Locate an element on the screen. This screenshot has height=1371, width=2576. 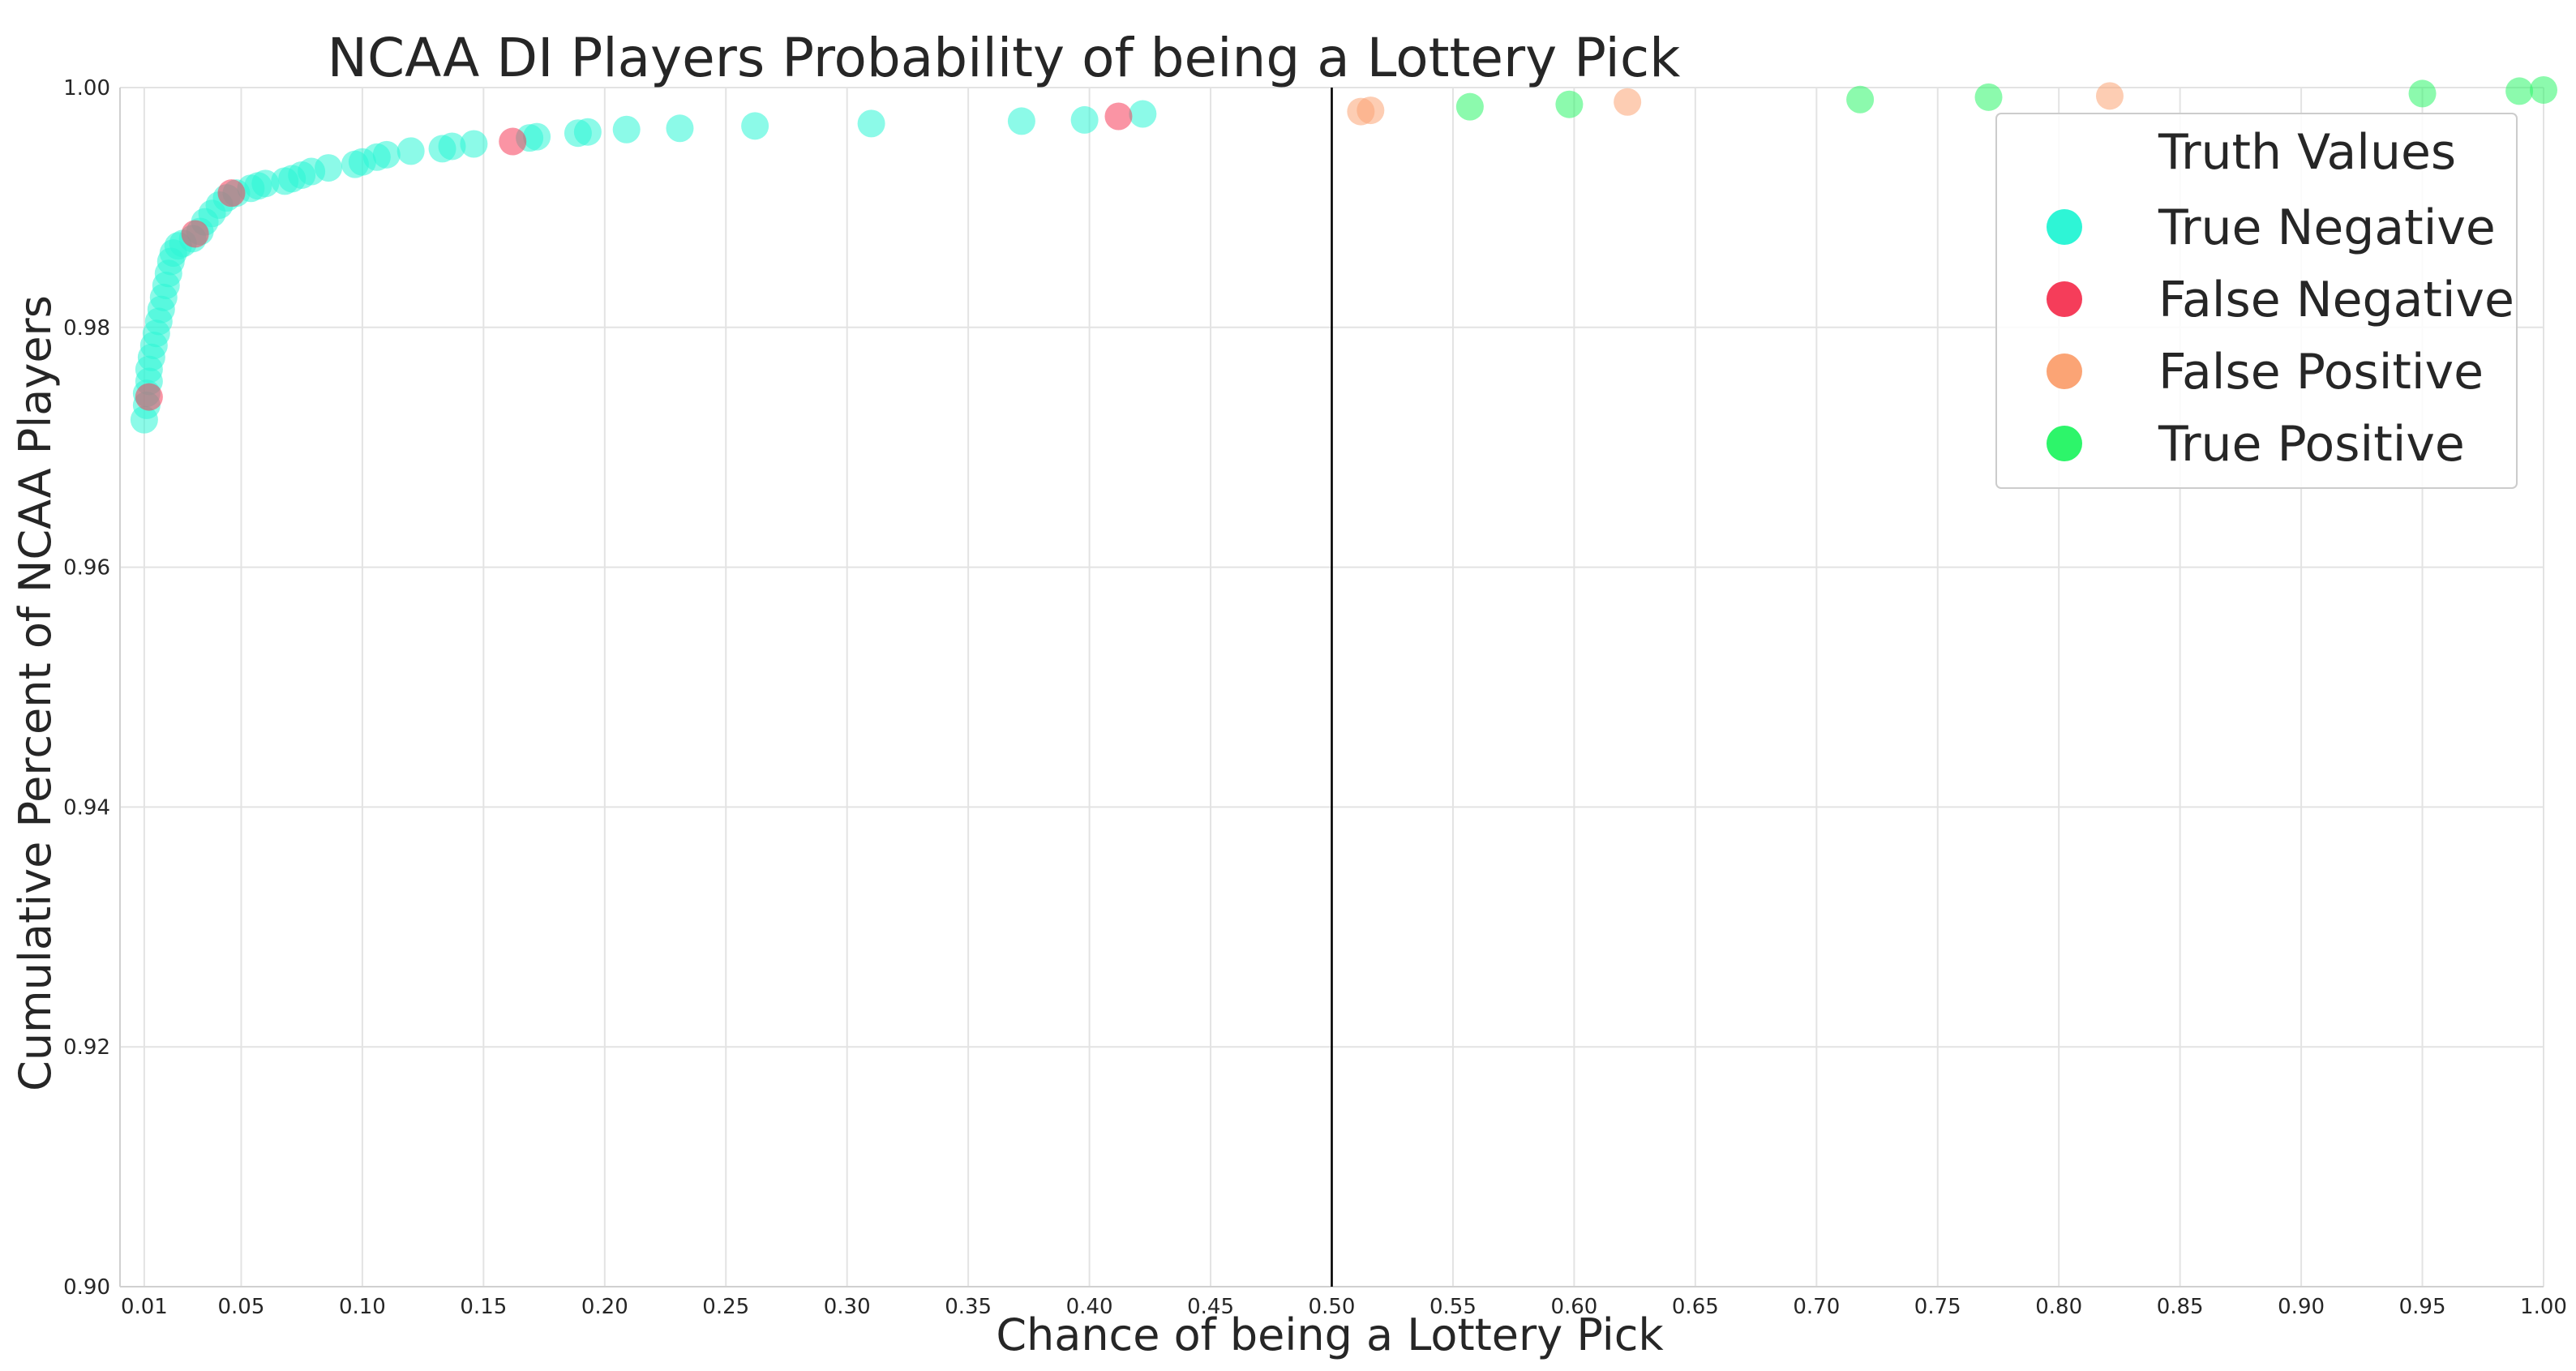
legend-label-false-positive: False Positive is located at coordinates (2321, 372).